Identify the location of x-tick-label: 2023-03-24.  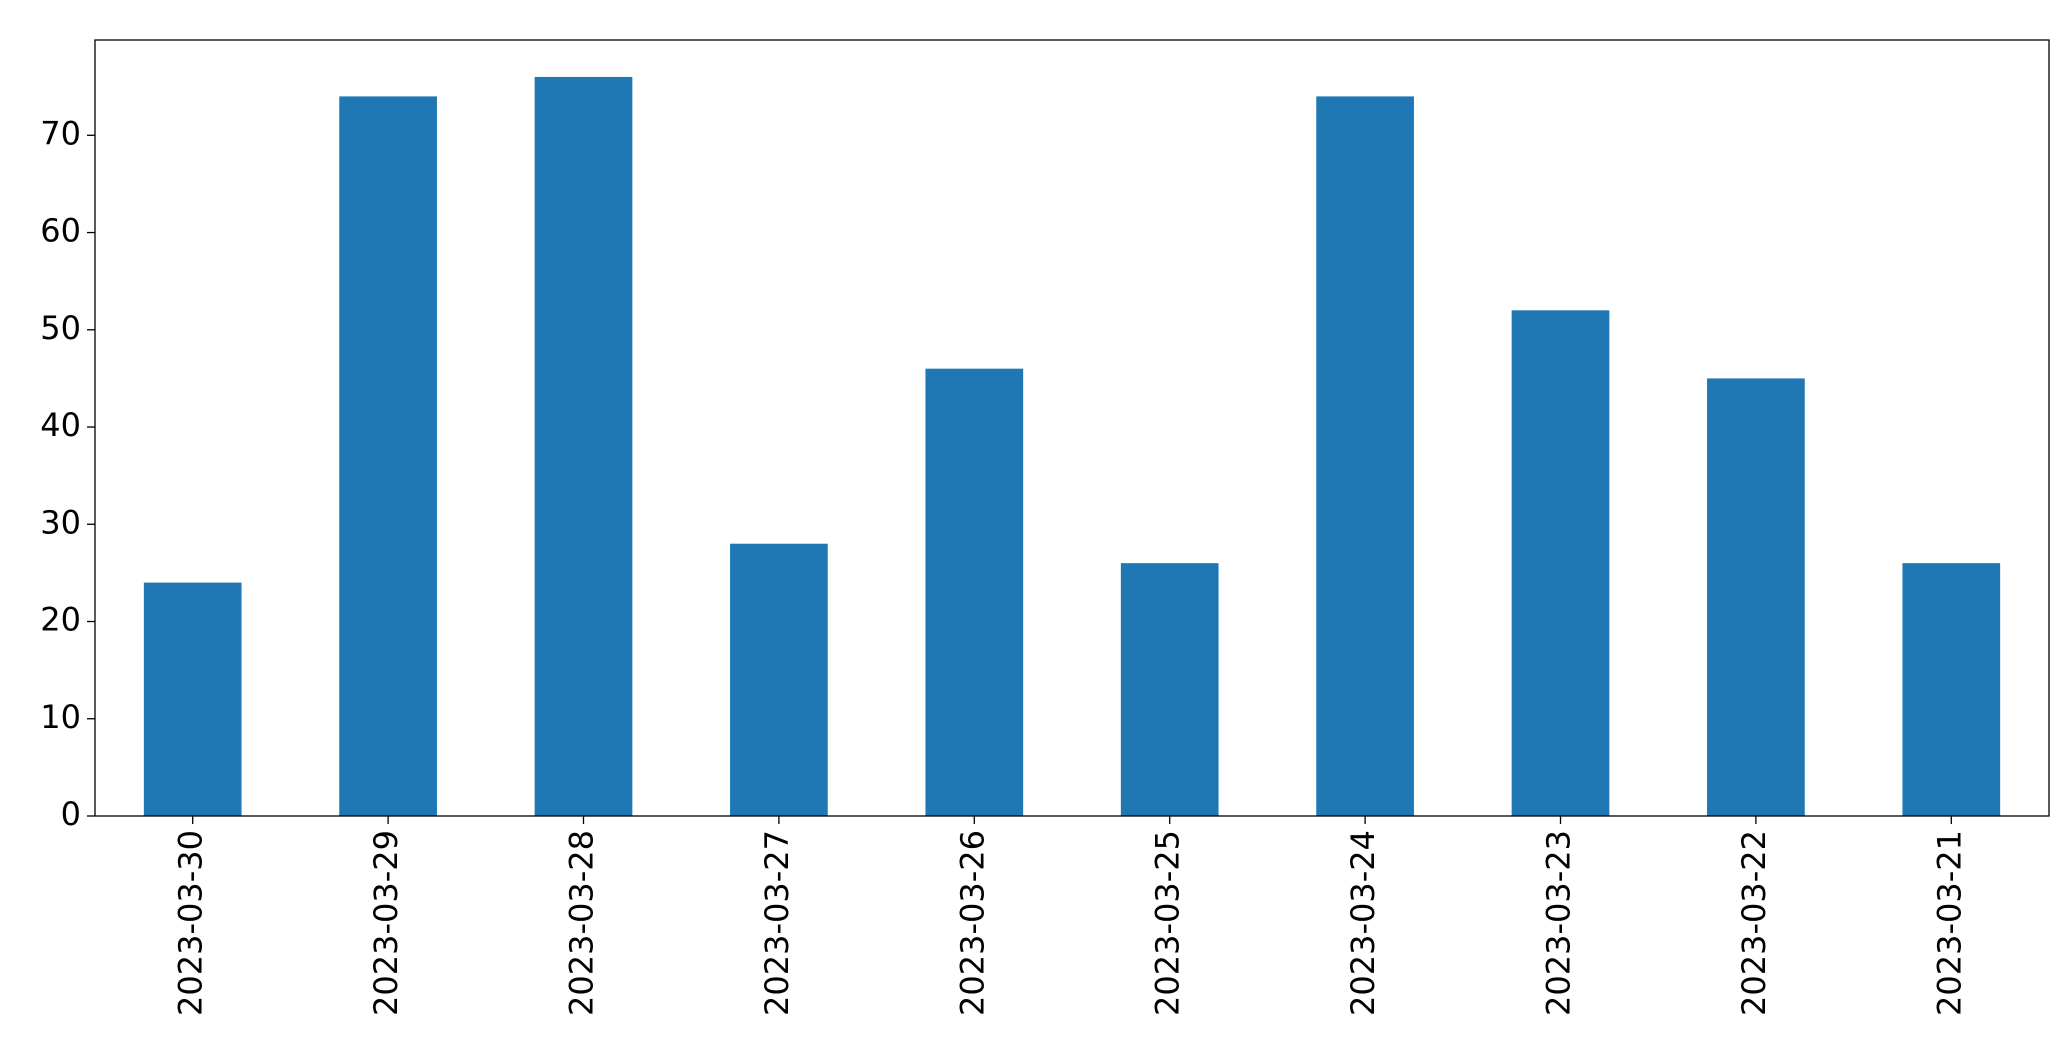
(1363, 923).